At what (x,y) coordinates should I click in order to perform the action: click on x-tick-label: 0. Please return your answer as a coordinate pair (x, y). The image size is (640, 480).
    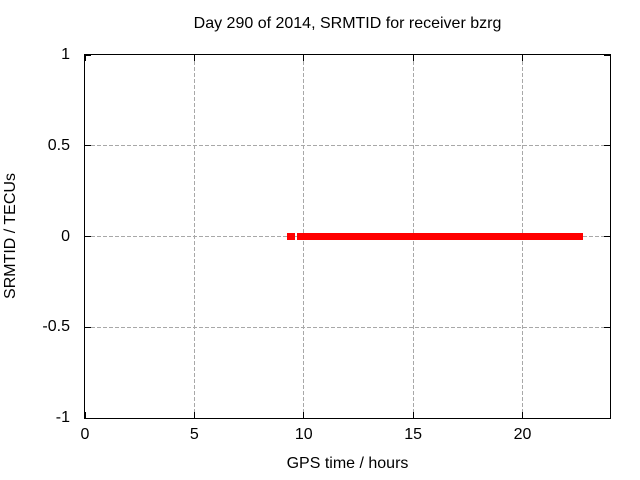
    Looking at the image, I should click on (85, 434).